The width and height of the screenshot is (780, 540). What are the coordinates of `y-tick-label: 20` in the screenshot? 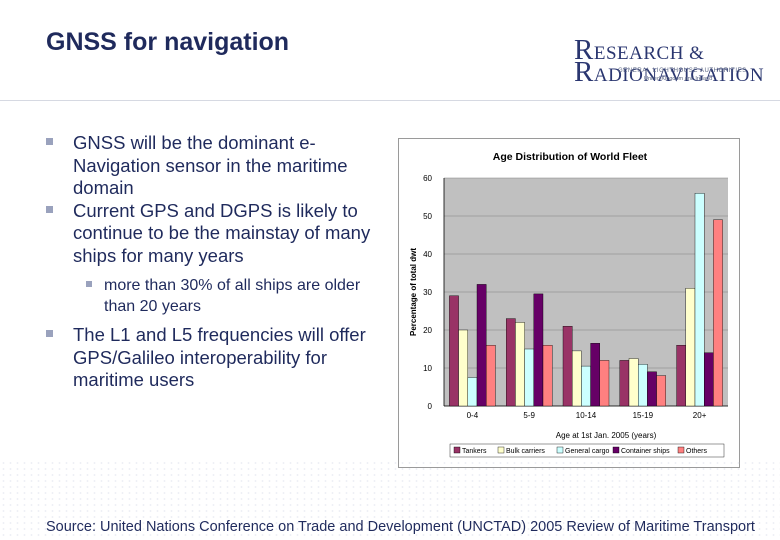 It's located at (427, 330).